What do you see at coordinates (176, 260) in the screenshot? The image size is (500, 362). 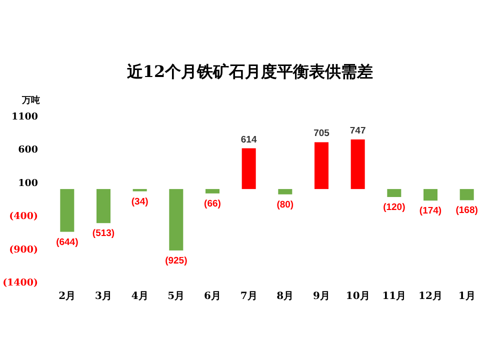 I see `data-label: (925)` at bounding box center [176, 260].